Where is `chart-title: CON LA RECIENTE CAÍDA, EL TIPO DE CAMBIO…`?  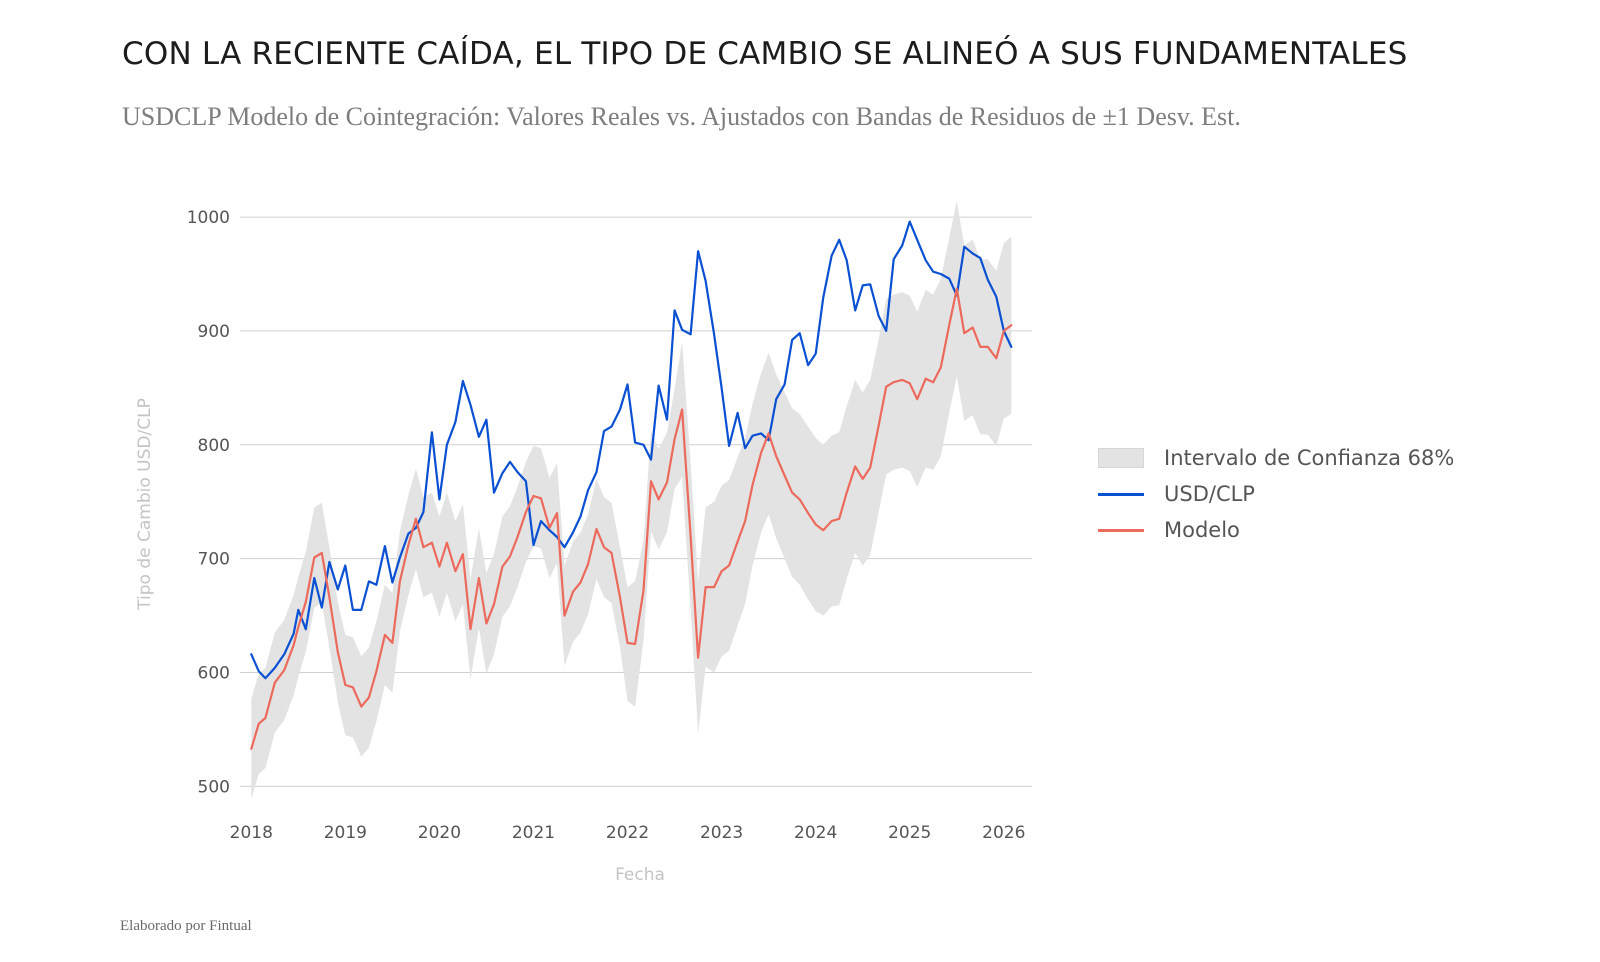 chart-title: CON LA RECIENTE CAÍDA, EL TIPO DE CAMBIO… is located at coordinates (765, 54).